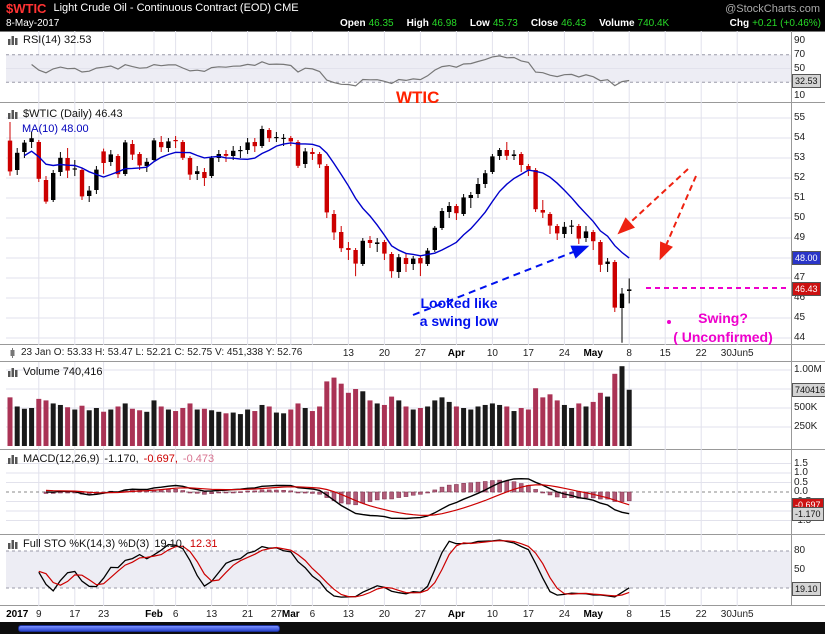 The height and width of the screenshot is (634, 825). What do you see at coordinates (558, 23) in the screenshot?
I see `quote-close: Close 46.43` at bounding box center [558, 23].